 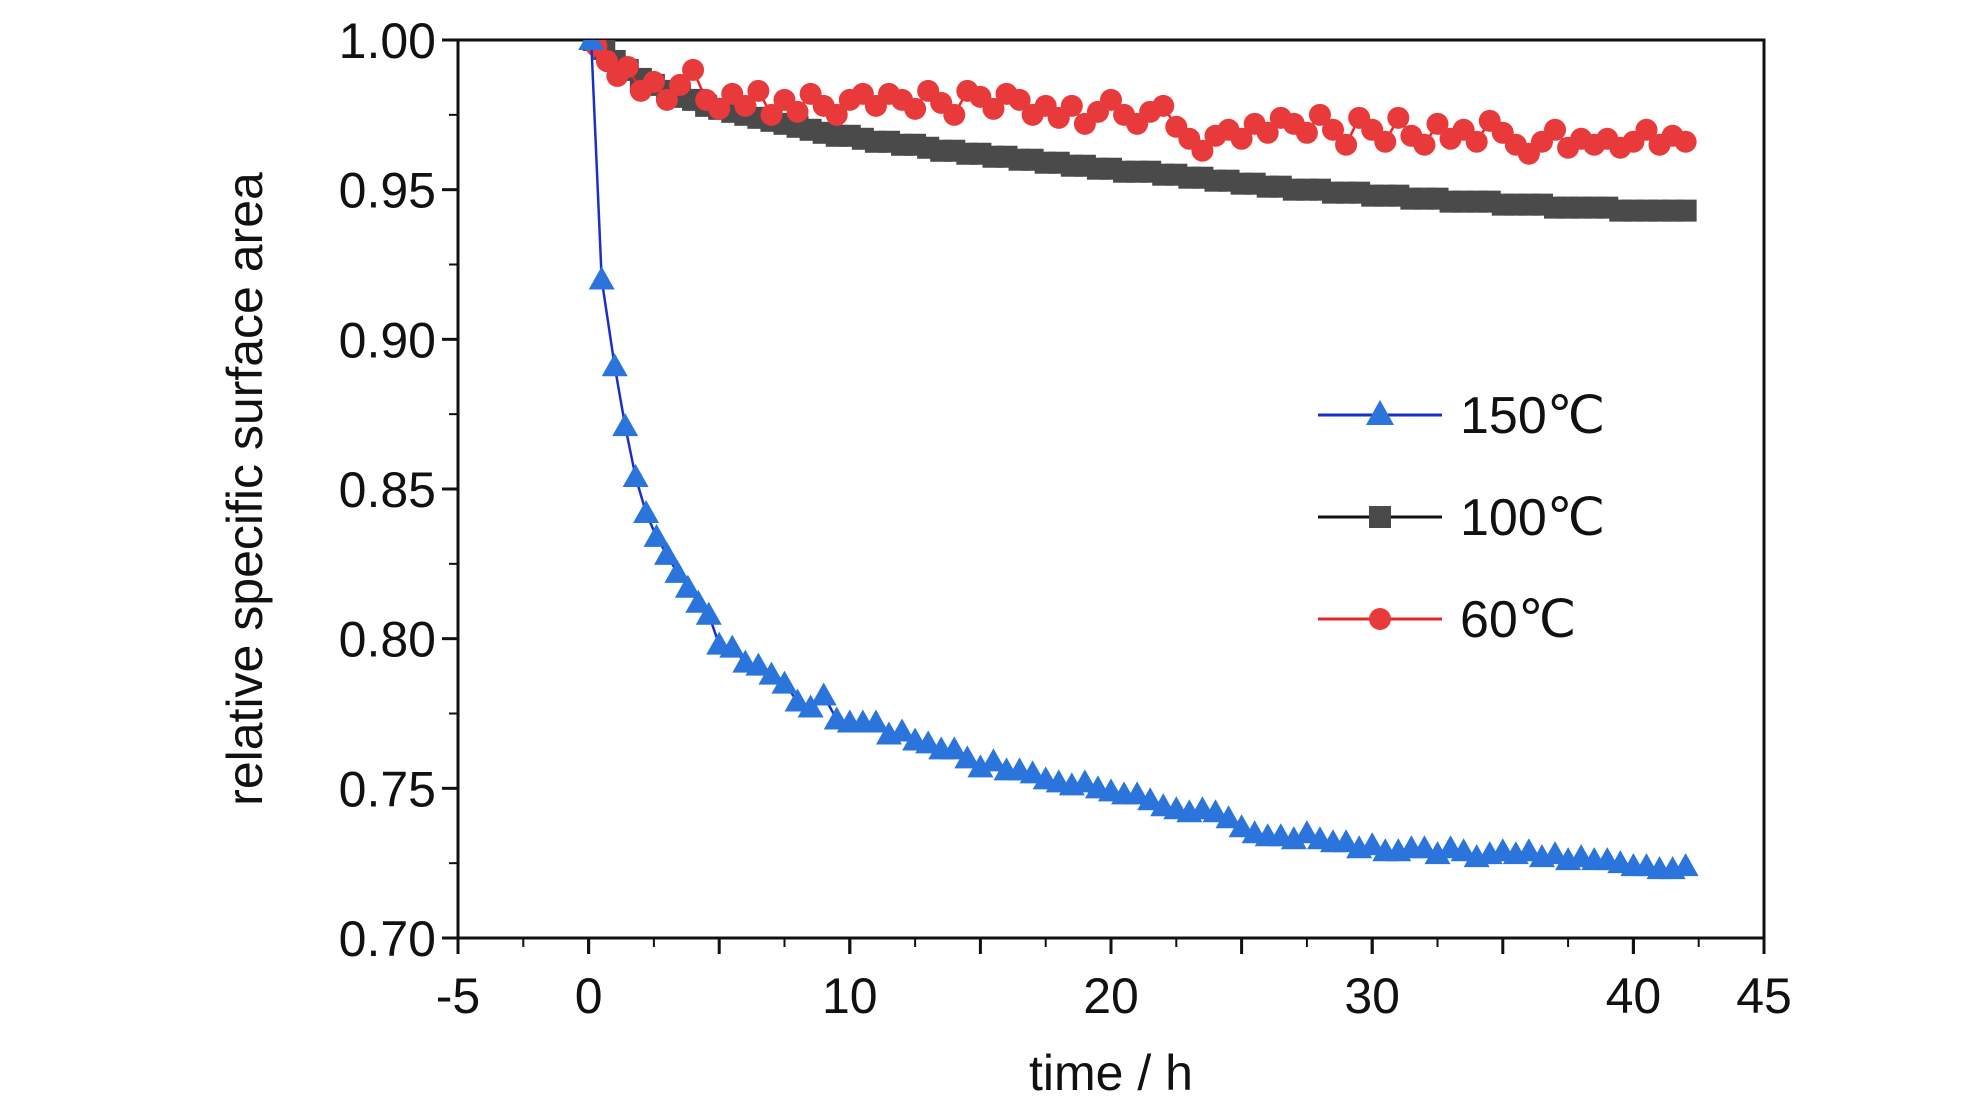 I want to click on x-tick-label: 10, so click(x=850, y=996).